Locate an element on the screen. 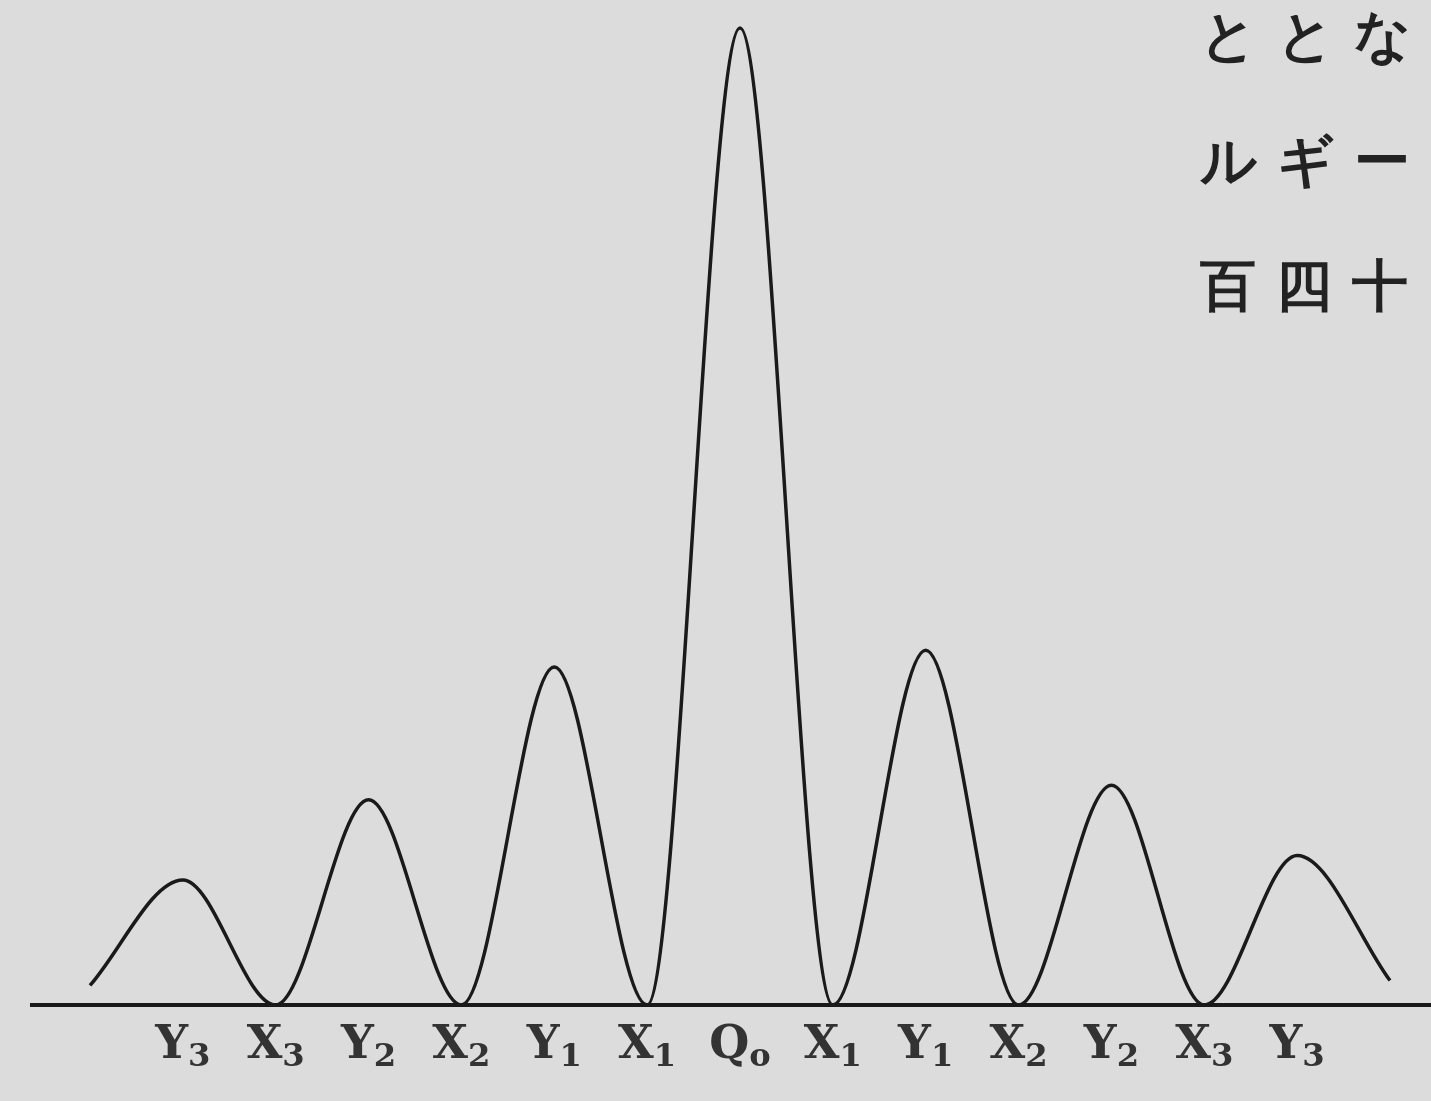 The image size is (1431, 1101). x-tick-label: Q$_{o}$ is located at coordinates (740, 1045).